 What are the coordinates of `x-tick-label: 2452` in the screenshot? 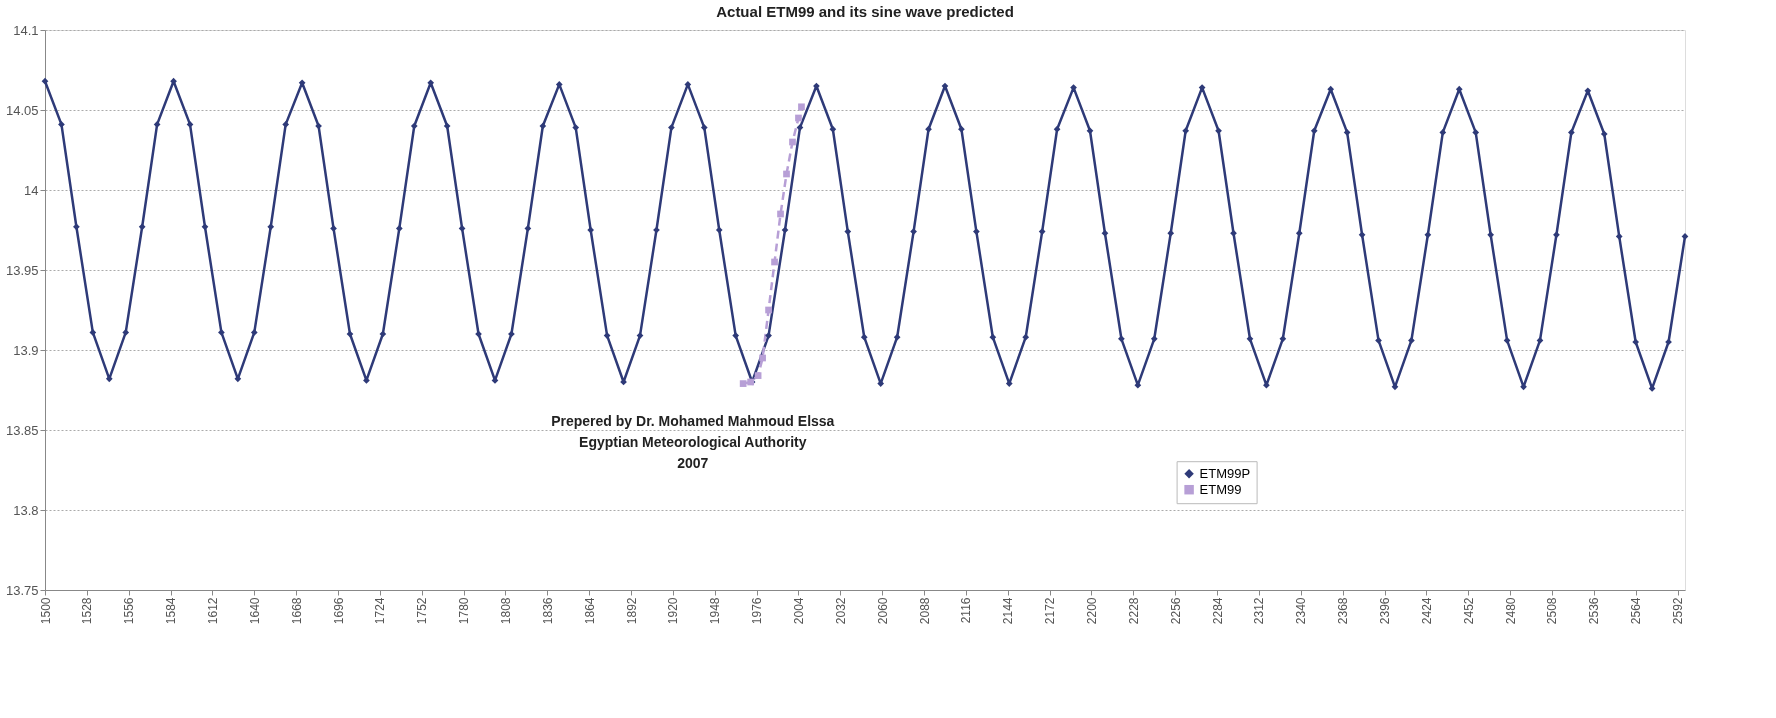 It's located at (1468, 611).